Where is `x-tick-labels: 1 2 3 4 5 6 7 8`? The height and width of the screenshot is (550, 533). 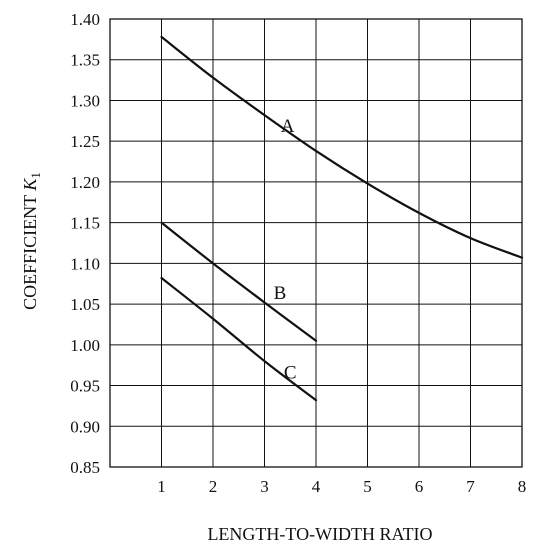 x-tick-labels: 1 2 3 4 5 6 7 8 is located at coordinates (341, 486).